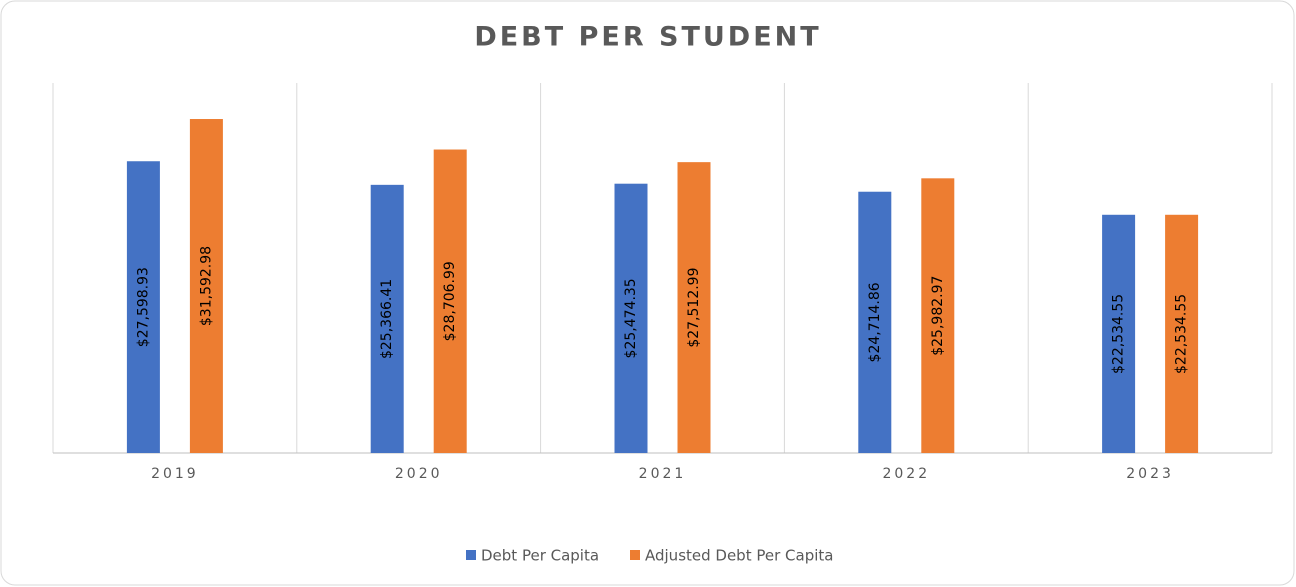  I want to click on value-label: $31,592.98, so click(206, 286).